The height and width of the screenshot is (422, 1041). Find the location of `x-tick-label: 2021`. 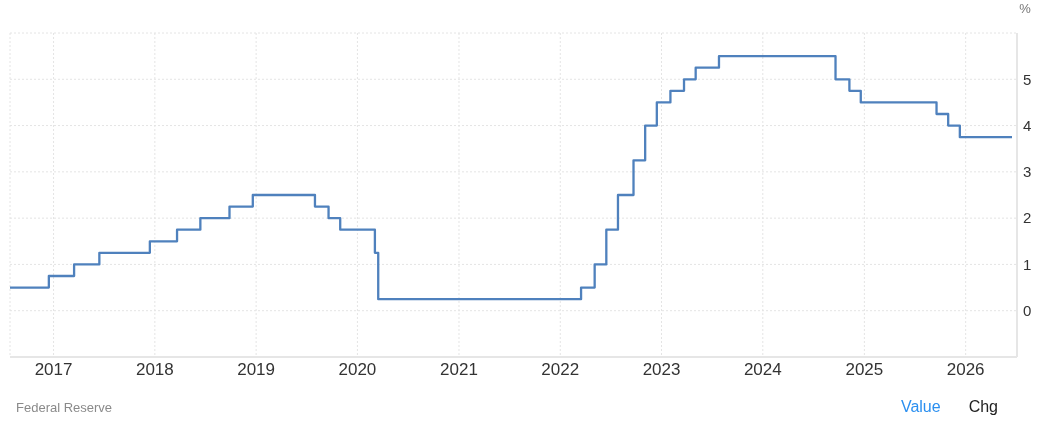

x-tick-label: 2021 is located at coordinates (459, 370).